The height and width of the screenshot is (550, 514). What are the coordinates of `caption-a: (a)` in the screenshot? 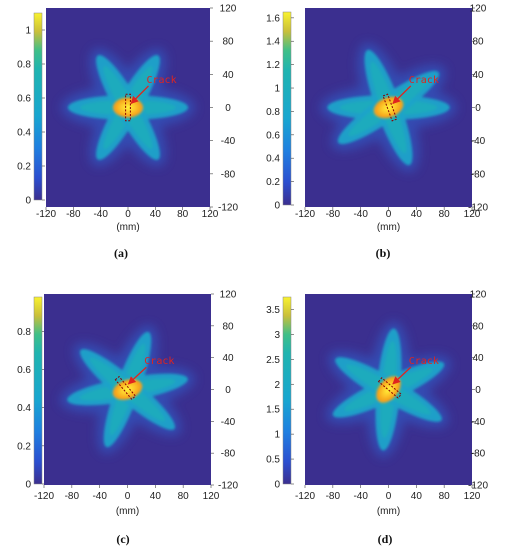 It's located at (121, 253).